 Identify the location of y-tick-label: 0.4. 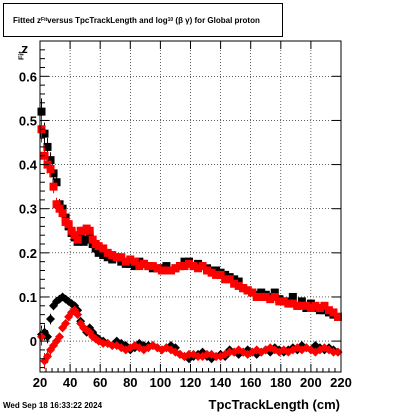
(28, 165).